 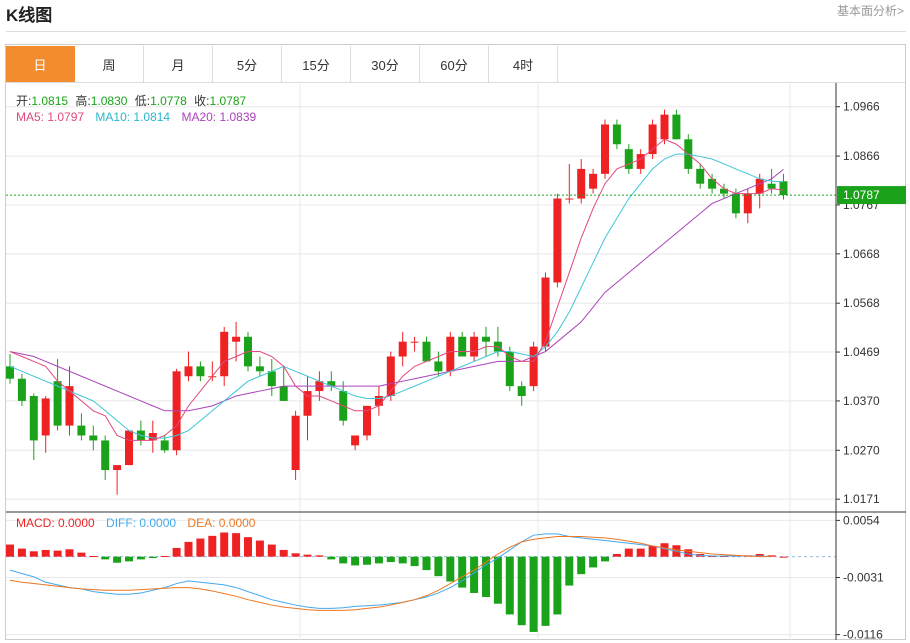 I want to click on close-value: 1.0787, so click(x=228, y=101).